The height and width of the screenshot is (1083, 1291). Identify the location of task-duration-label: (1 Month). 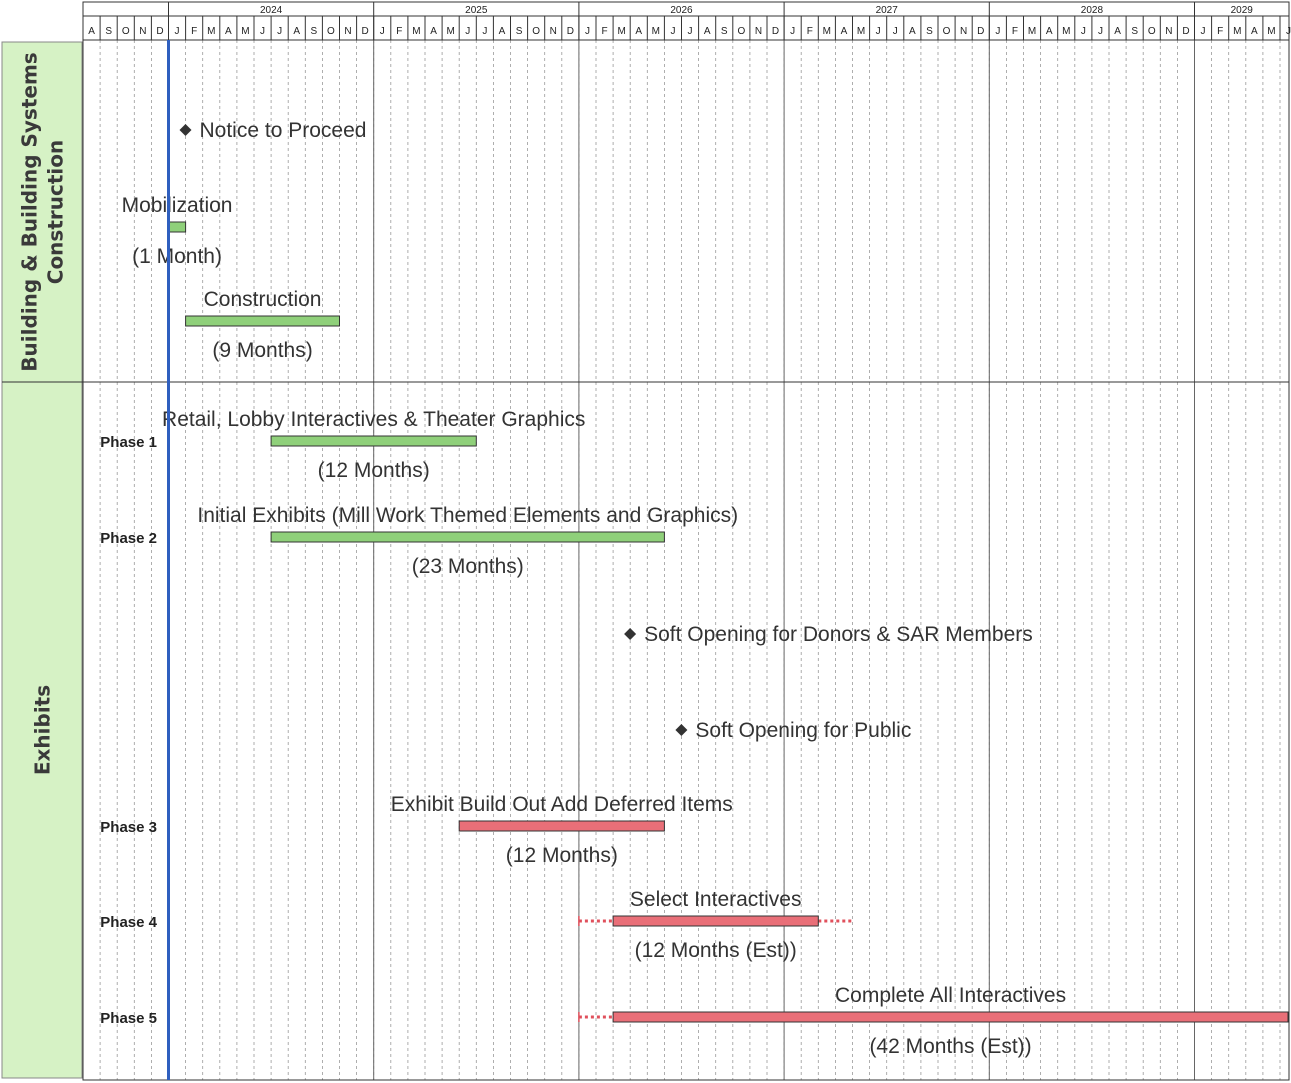
(177, 256).